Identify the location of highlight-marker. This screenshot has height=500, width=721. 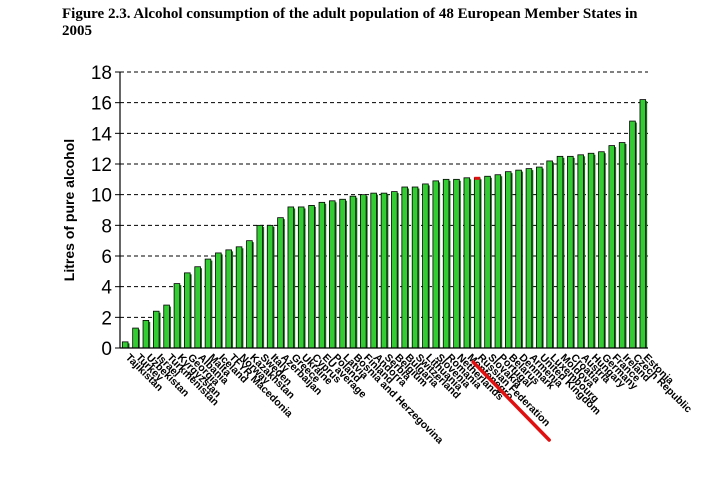
(511, 401).